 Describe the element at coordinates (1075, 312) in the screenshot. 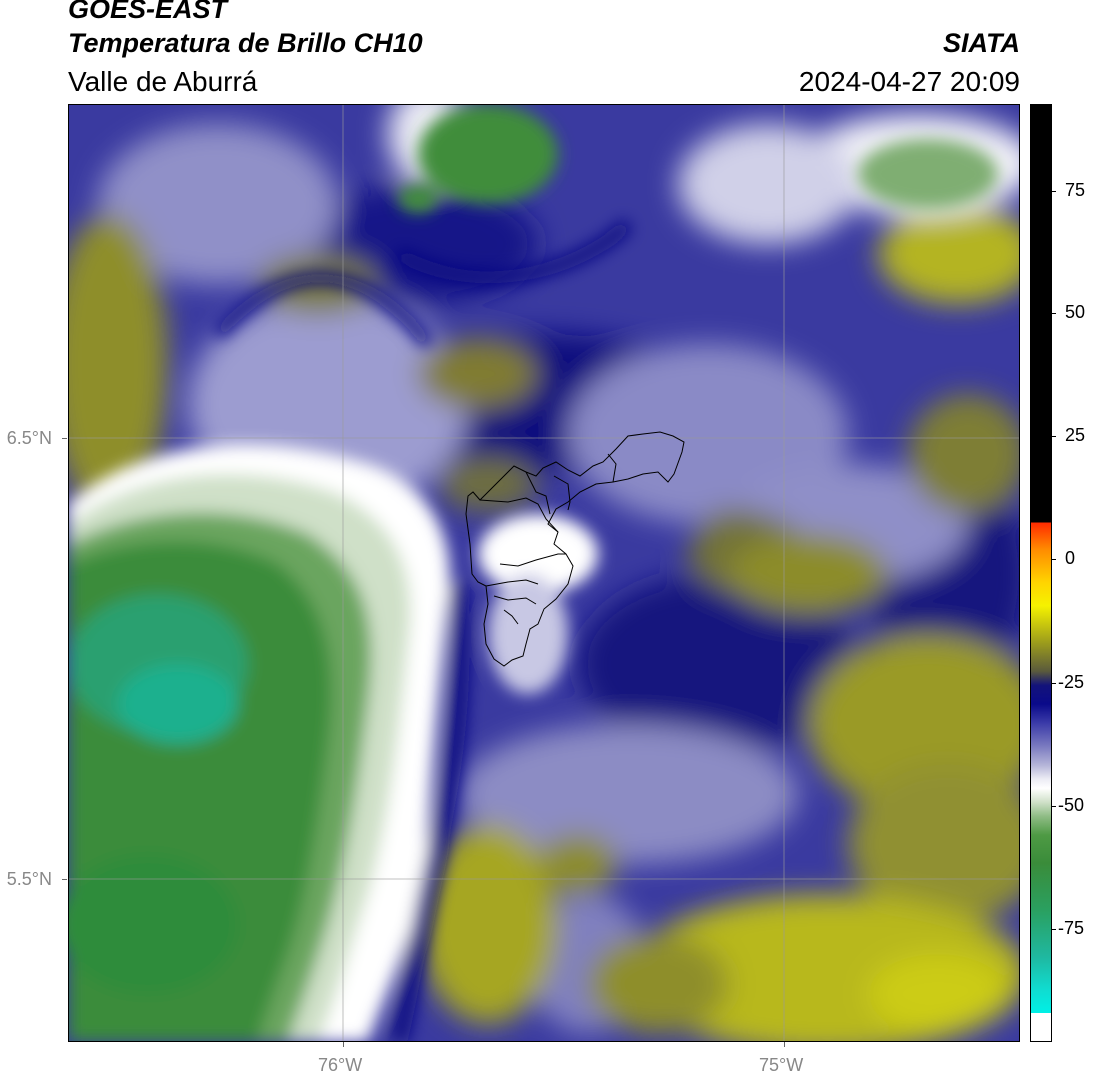

I see `colorbar-label-50: 50` at that location.